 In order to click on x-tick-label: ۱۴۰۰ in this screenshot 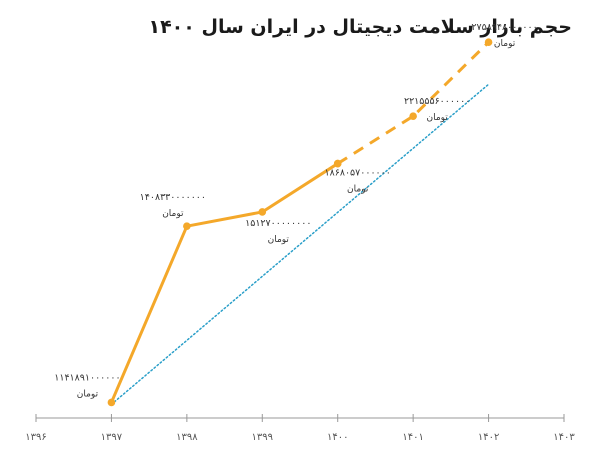, I will do `click(337, 437)`.